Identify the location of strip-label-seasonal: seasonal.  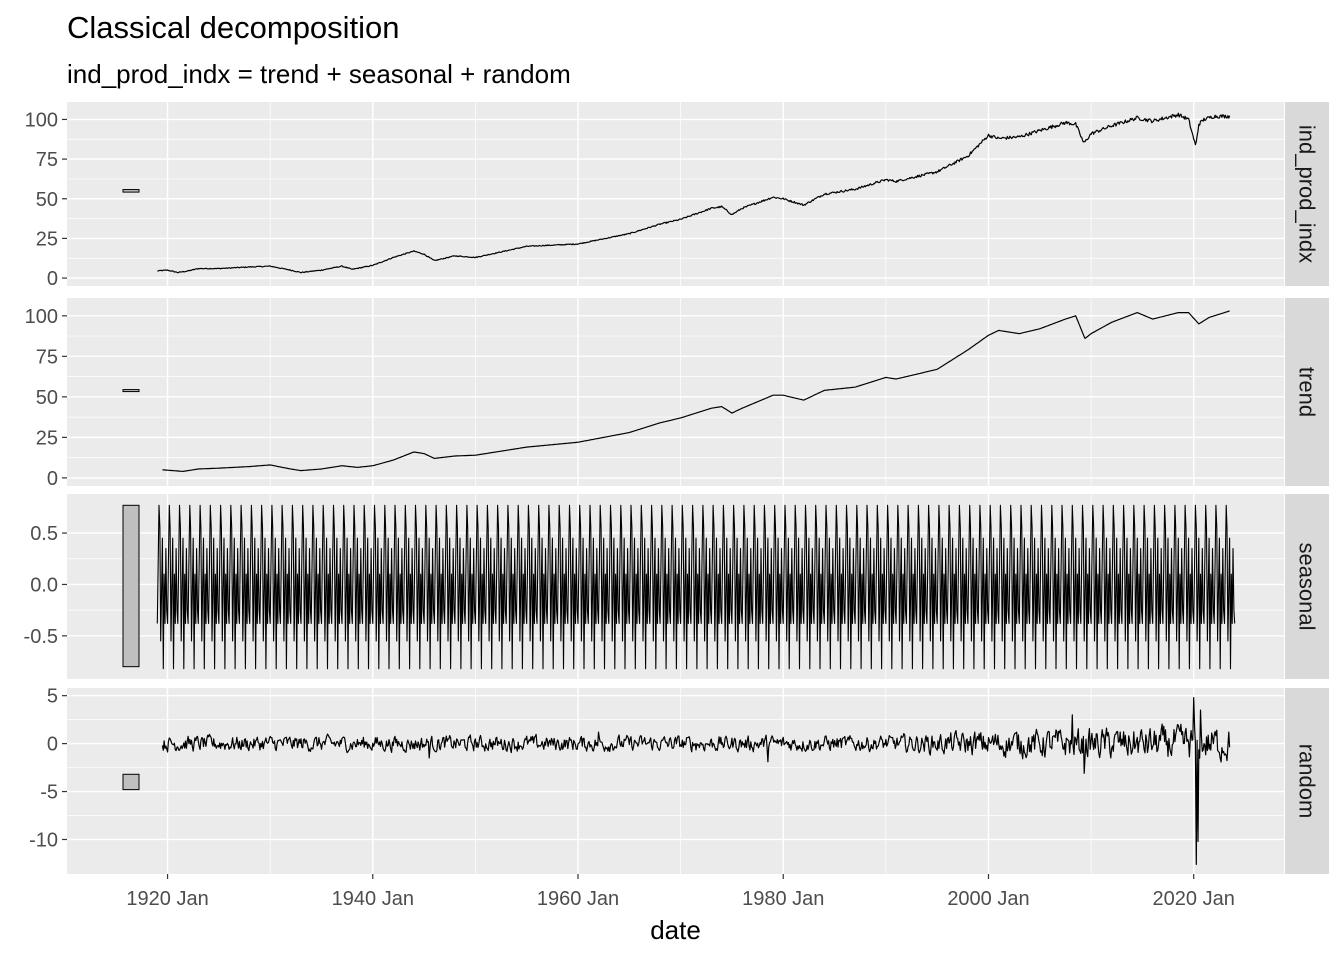
(1307, 586).